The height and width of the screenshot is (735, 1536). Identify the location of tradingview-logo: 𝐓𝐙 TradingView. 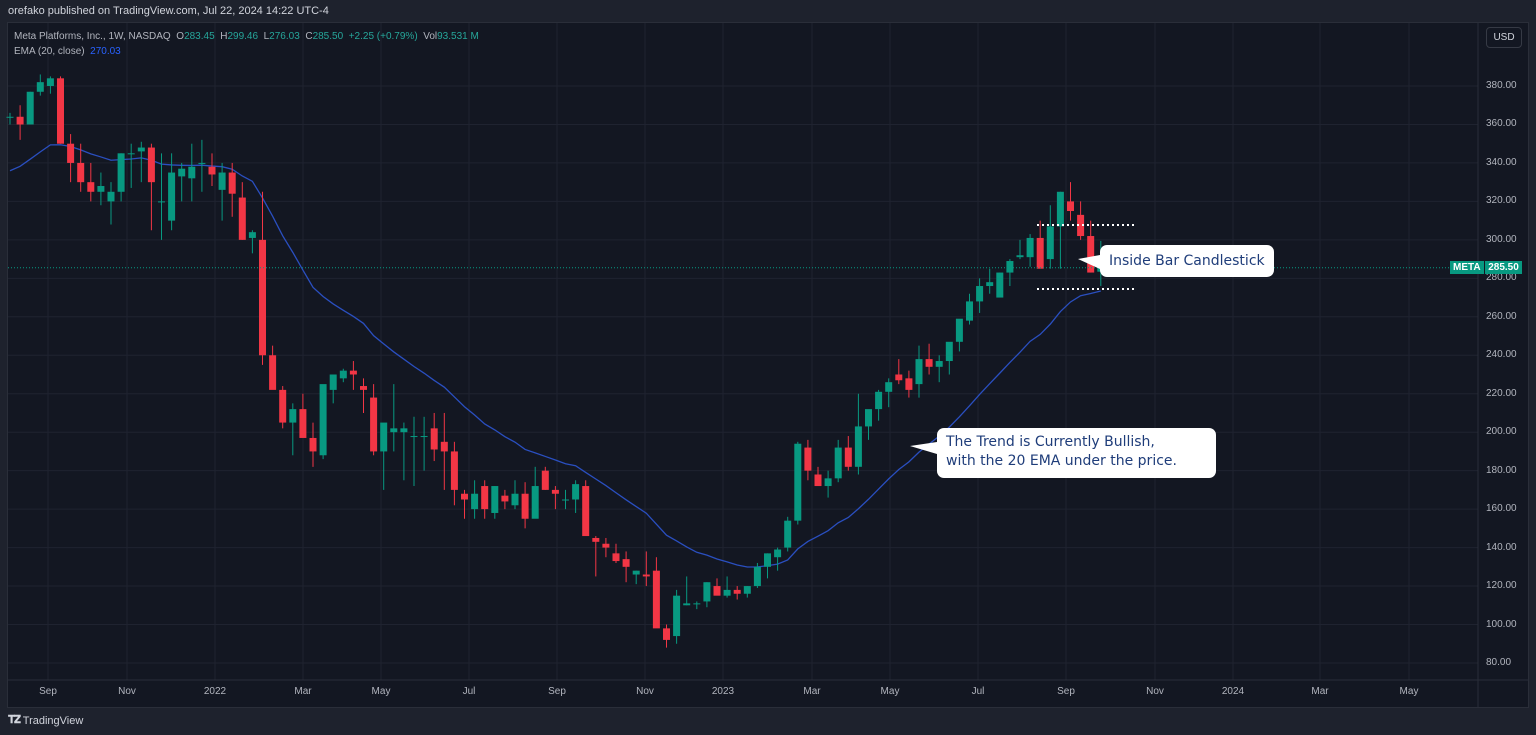
(45, 720).